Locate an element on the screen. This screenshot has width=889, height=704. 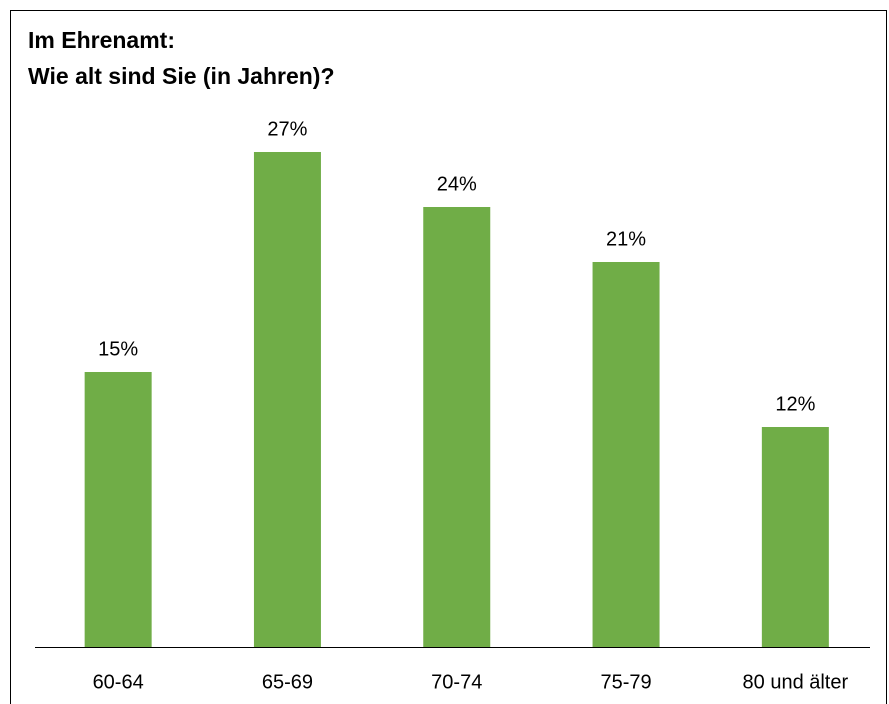
x-tick-label: 70-74 is located at coordinates (456, 682).